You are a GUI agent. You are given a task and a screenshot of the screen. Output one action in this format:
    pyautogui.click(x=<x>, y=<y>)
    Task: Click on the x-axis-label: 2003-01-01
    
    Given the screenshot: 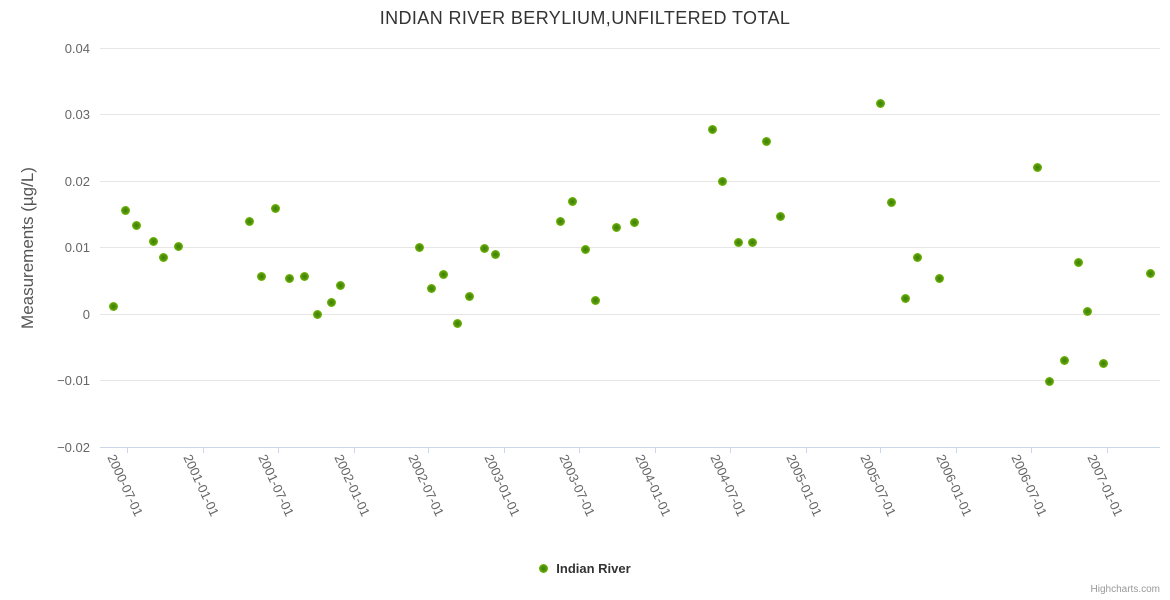 What is the action you would take?
    pyautogui.click(x=502, y=485)
    